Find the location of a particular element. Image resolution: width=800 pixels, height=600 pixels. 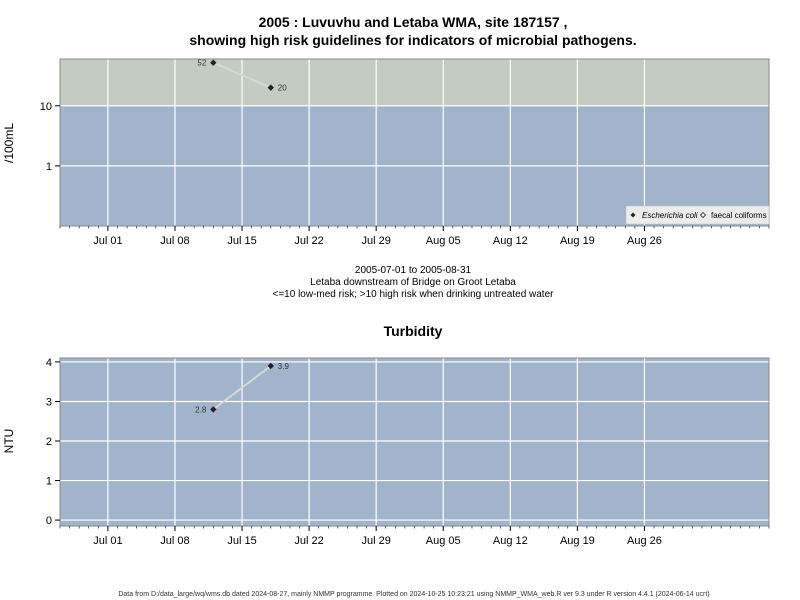

data-label: 2.8 is located at coordinates (201, 409).